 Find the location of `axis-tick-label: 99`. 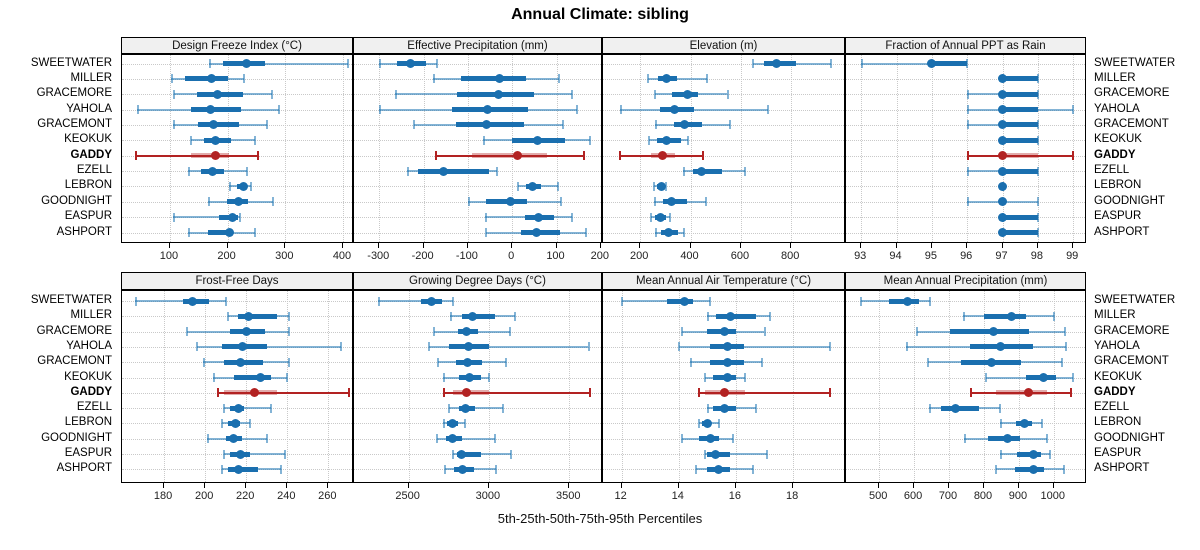

axis-tick-label: 99 is located at coordinates (1072, 256).